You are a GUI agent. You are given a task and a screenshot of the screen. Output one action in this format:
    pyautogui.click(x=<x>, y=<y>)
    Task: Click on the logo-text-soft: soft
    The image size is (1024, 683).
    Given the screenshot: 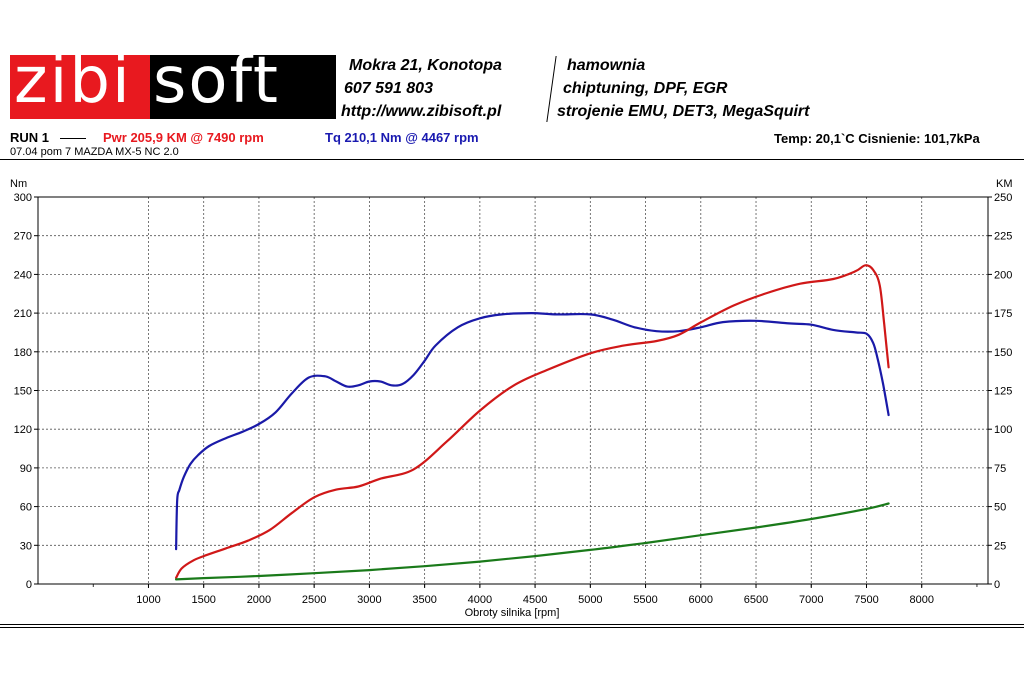 What is the action you would take?
    pyautogui.click(x=216, y=86)
    